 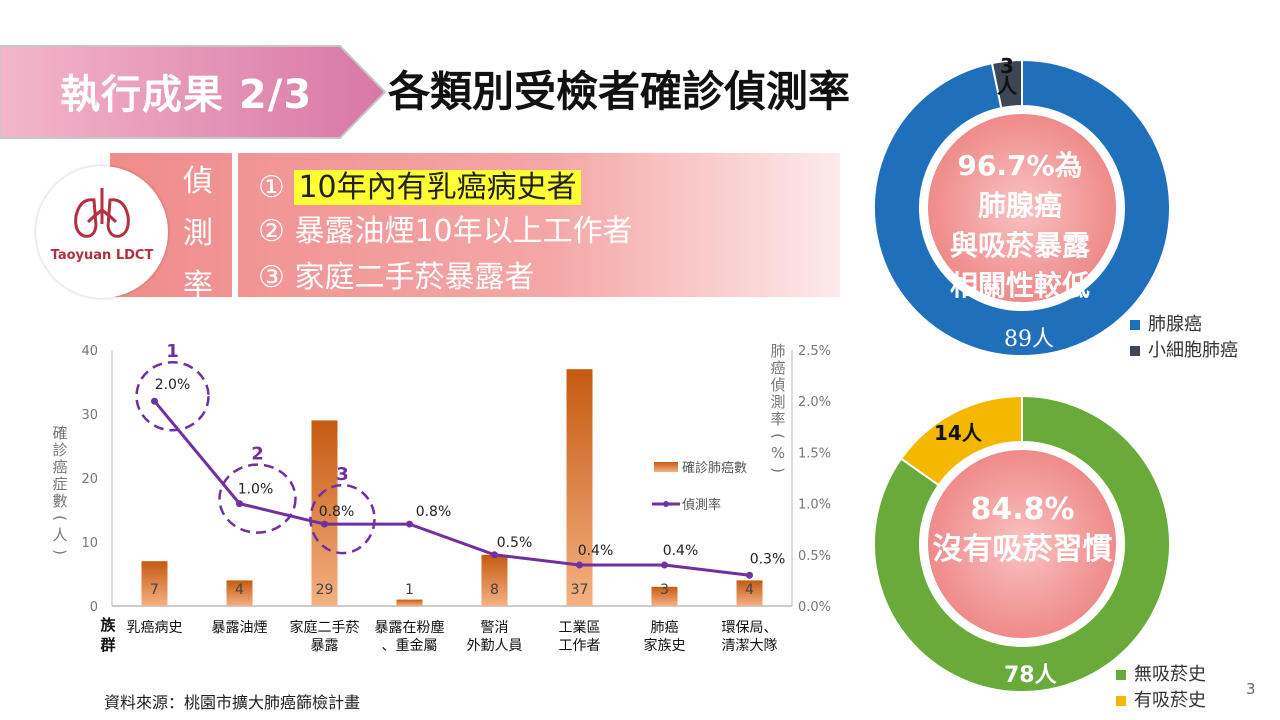 I want to click on y-axis-title-char: 癌, so click(x=59, y=467).